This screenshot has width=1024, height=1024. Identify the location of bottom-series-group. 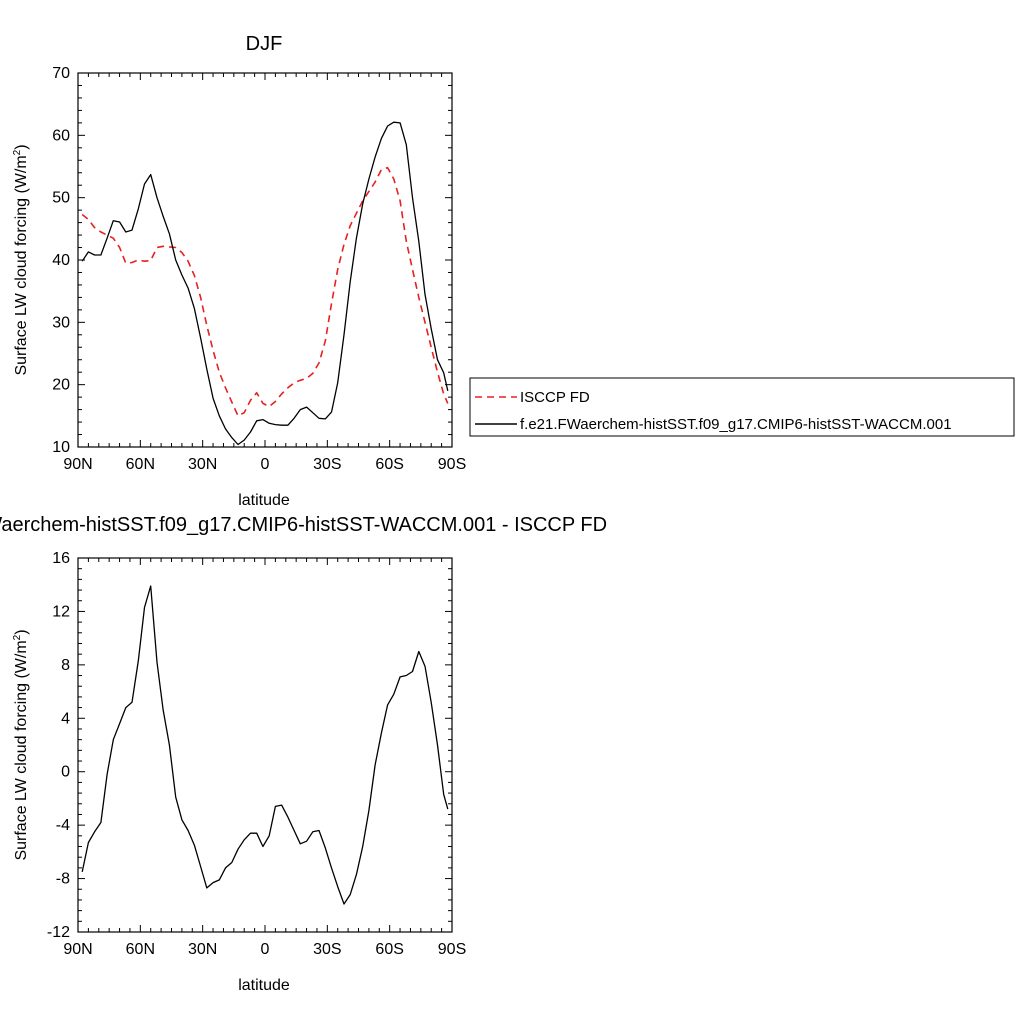
(265, 745).